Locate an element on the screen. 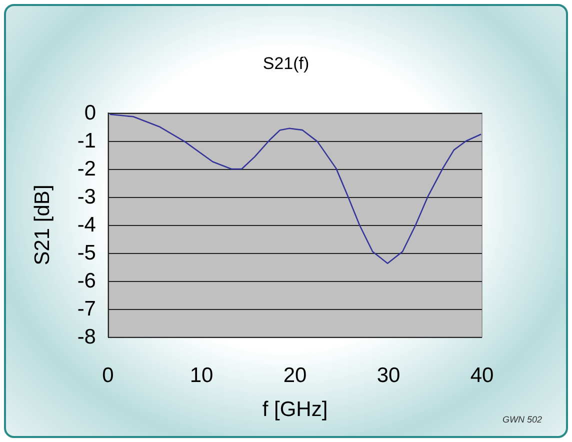 The image size is (572, 442). y-tick-label: -3 is located at coordinates (86, 197).